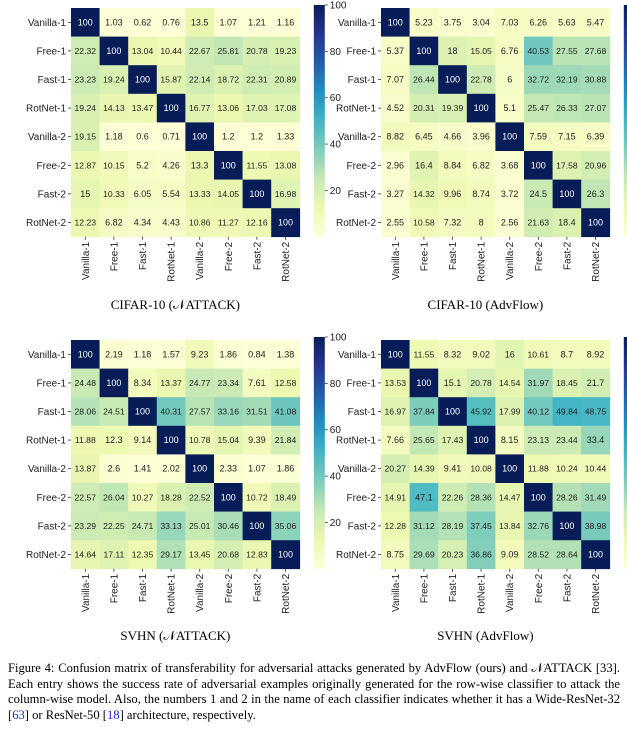 This screenshot has height=743, width=627. I want to click on cell-value: 13.45, so click(200, 555).